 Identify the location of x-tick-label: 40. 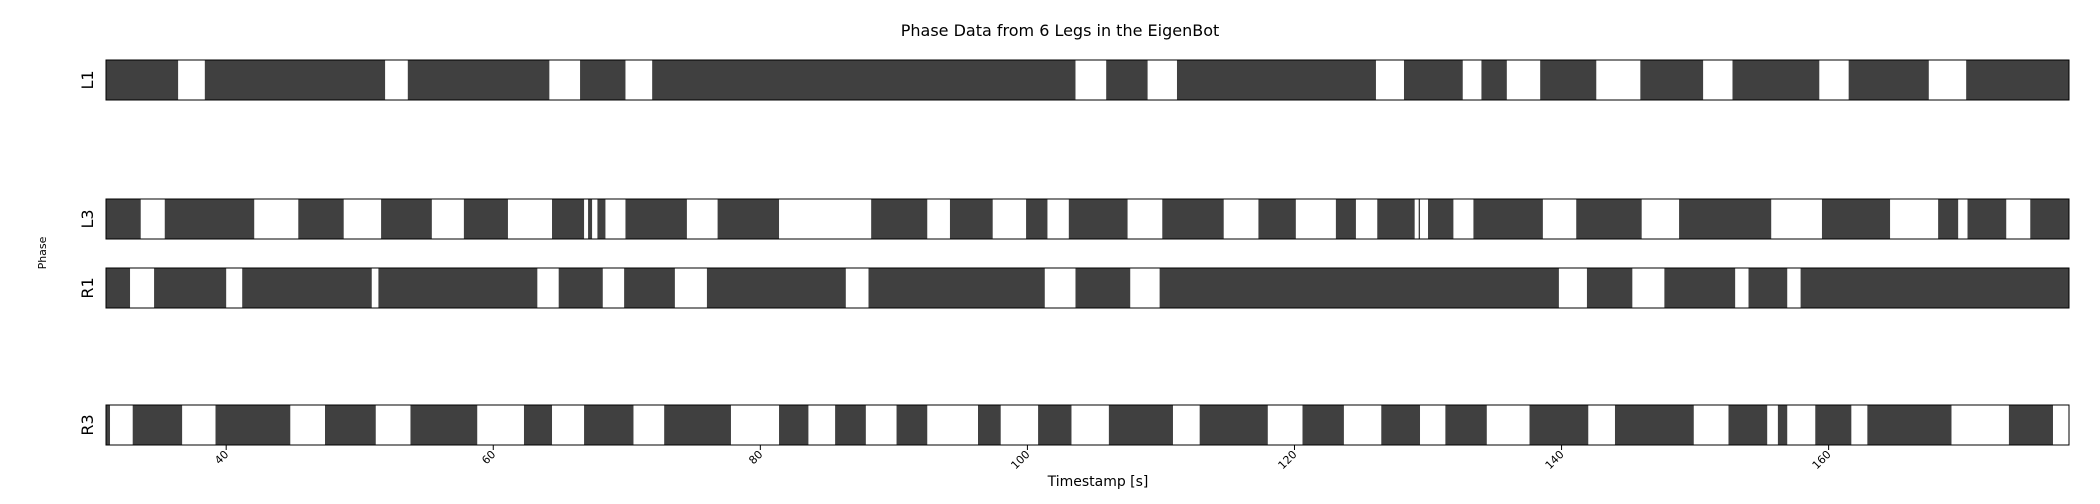
(221, 457).